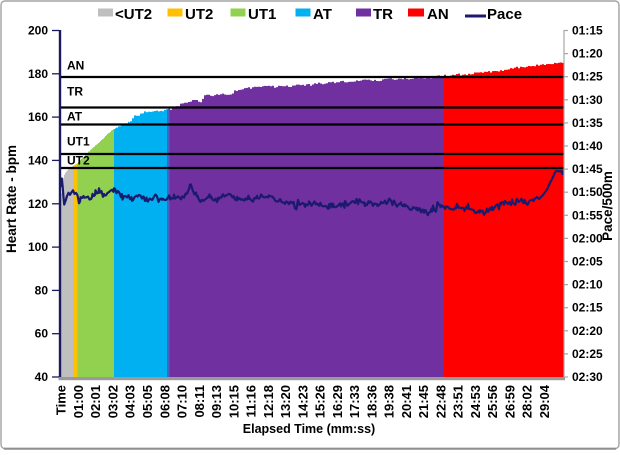 Image resolution: width=620 pixels, height=455 pixels. I want to click on svg-text: Heart Rate - bpm, so click(11, 199).